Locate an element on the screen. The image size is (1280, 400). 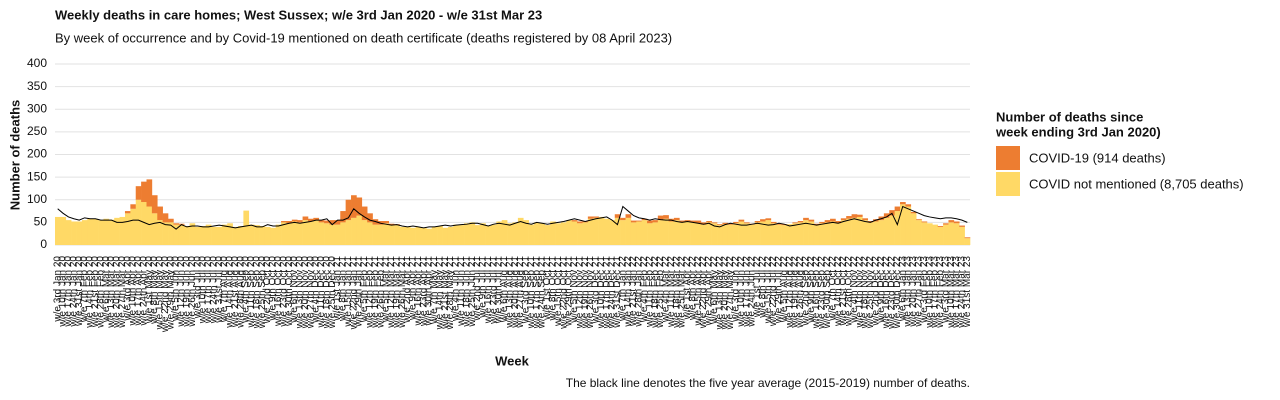
x-tick-label: w/e 20th Jan 23 is located at coordinates (913, 292).